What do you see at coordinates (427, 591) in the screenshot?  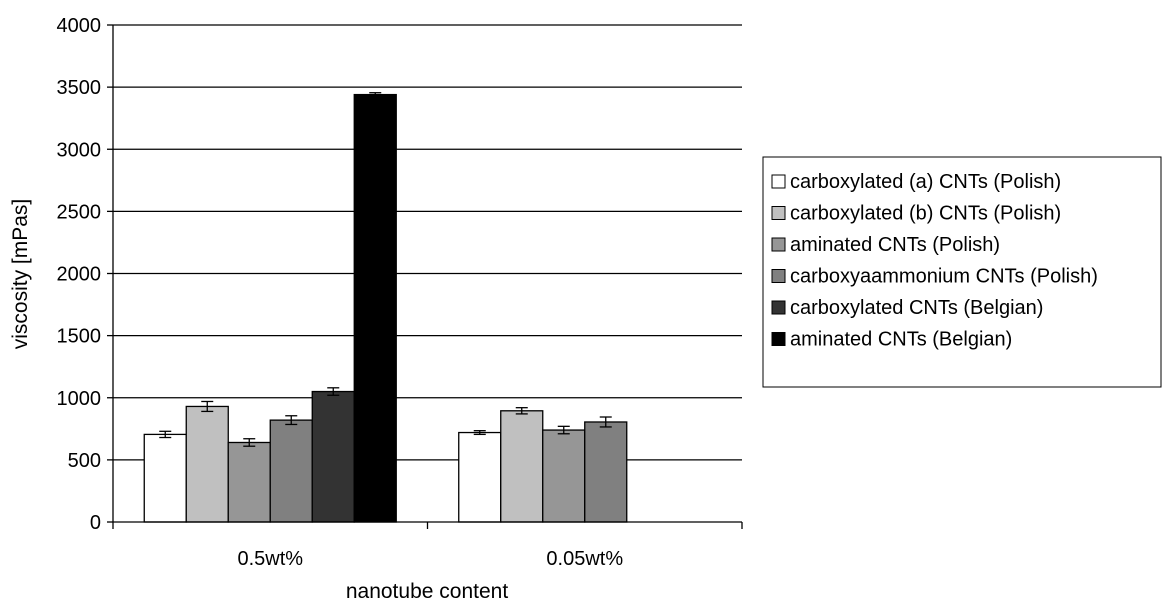 I see `x-axis-title: nanotube content` at bounding box center [427, 591].